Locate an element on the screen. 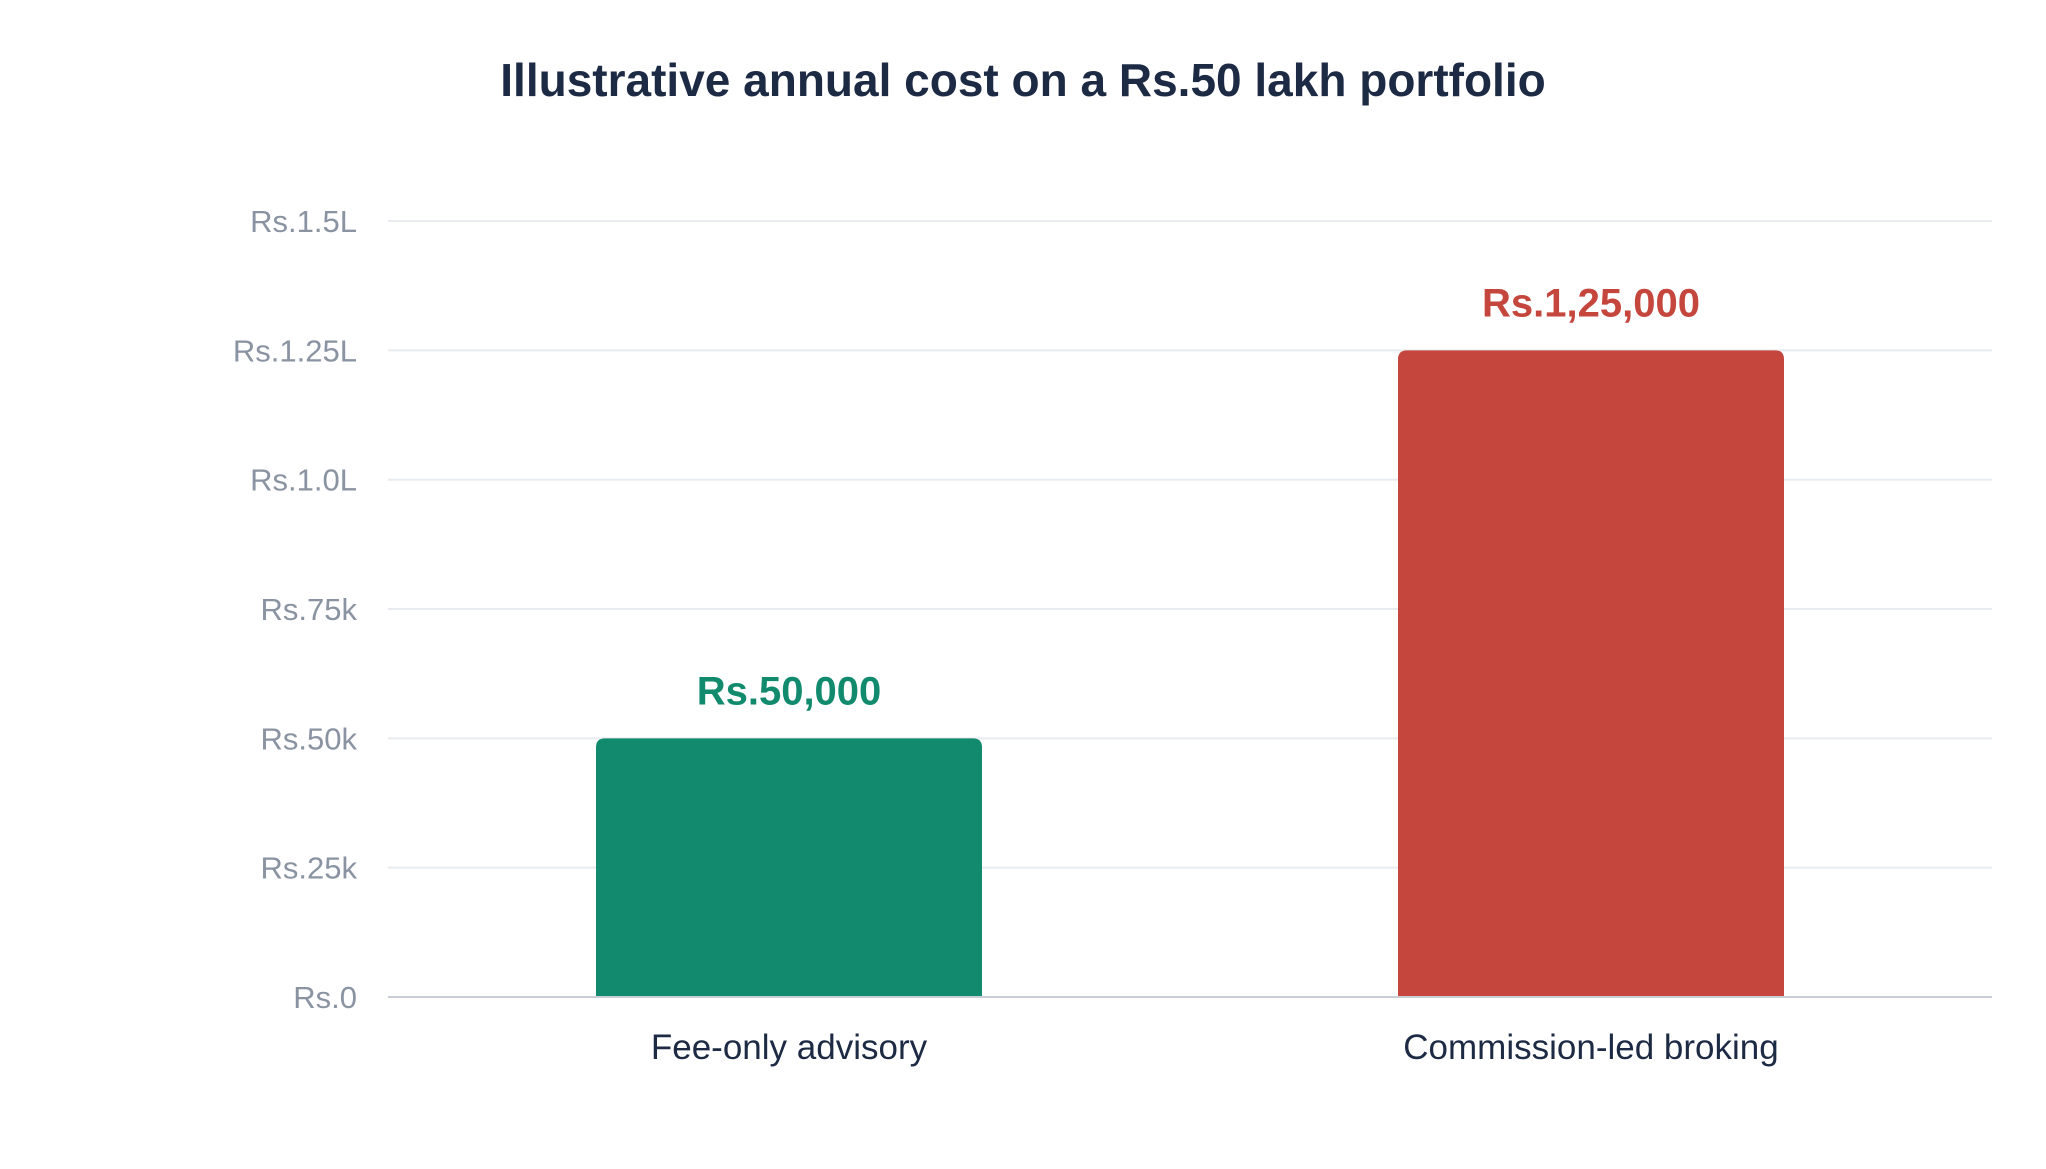  x-axis-categories: Fee-only advisory Commission-led broking is located at coordinates (1215, 1047).